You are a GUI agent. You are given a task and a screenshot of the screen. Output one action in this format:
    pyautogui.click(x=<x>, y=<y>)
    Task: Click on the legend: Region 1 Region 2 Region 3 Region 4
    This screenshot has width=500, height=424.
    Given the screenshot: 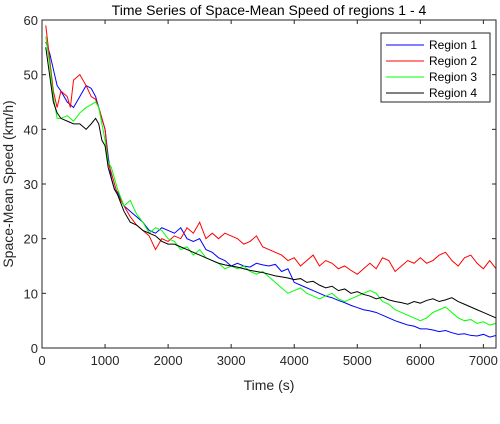 What is the action you would take?
    pyautogui.click(x=435, y=67)
    